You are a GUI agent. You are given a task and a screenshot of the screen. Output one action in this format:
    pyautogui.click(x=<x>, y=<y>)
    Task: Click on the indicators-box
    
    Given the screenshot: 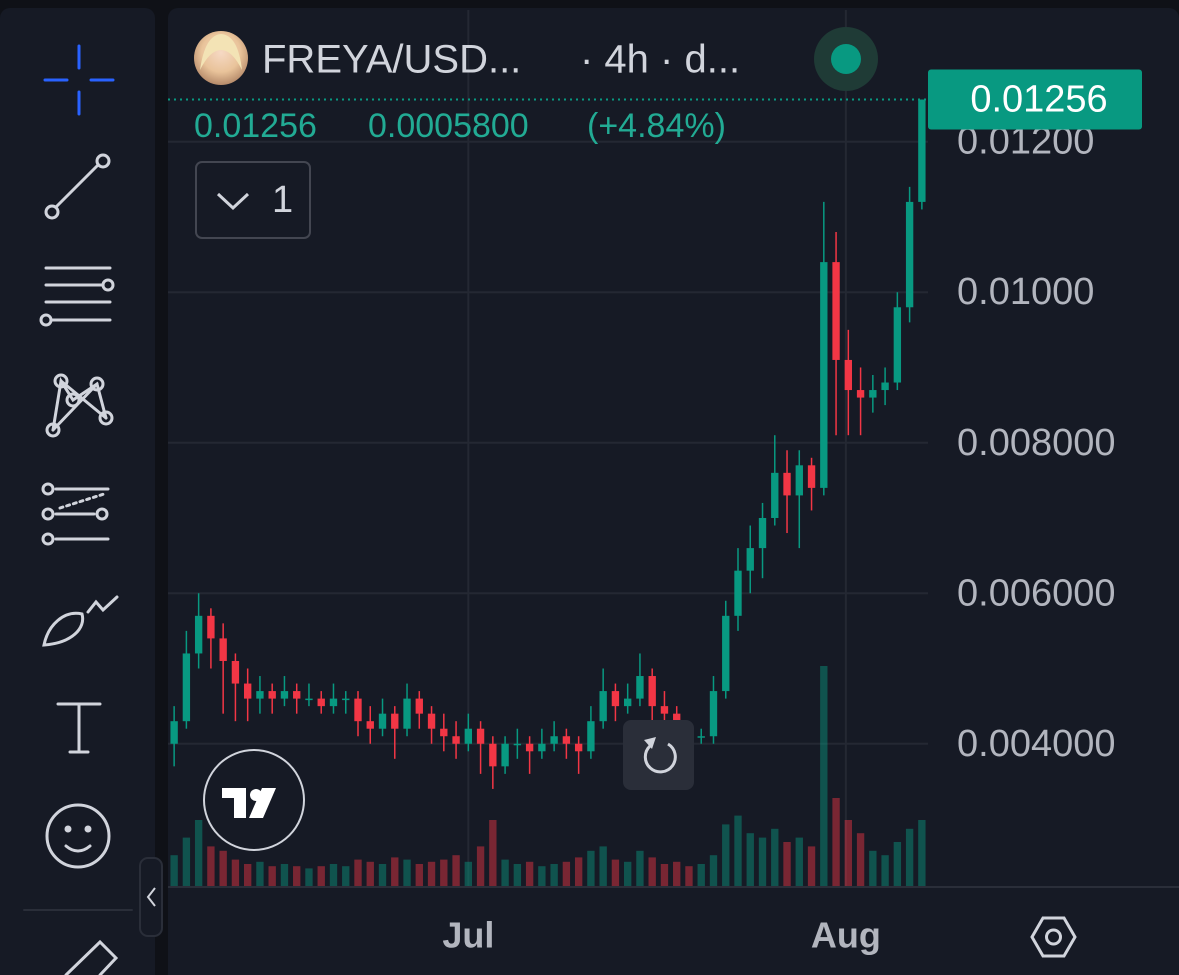 What is the action you would take?
    pyautogui.click(x=253, y=200)
    